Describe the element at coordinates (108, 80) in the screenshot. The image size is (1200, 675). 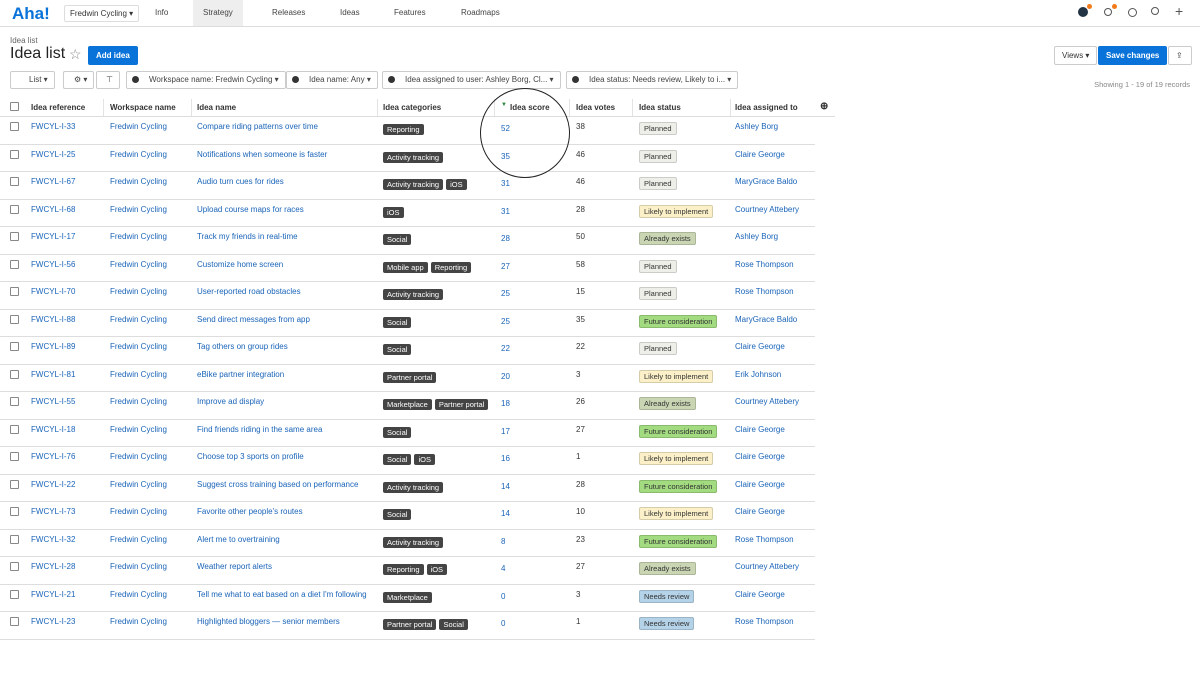
I see `filter-button: ⊤` at that location.